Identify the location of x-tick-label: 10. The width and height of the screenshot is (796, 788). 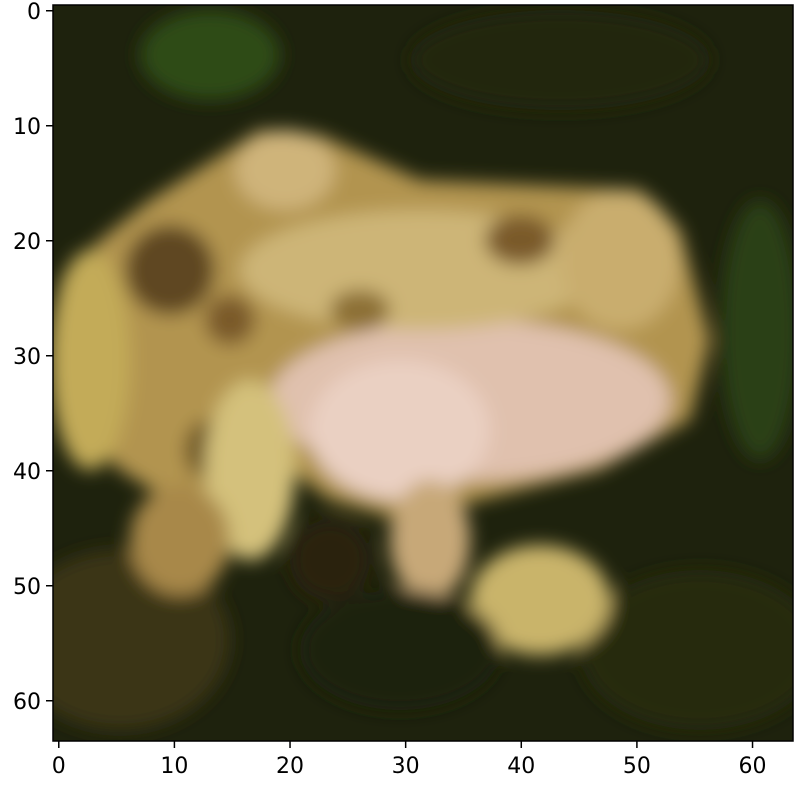
(174, 766).